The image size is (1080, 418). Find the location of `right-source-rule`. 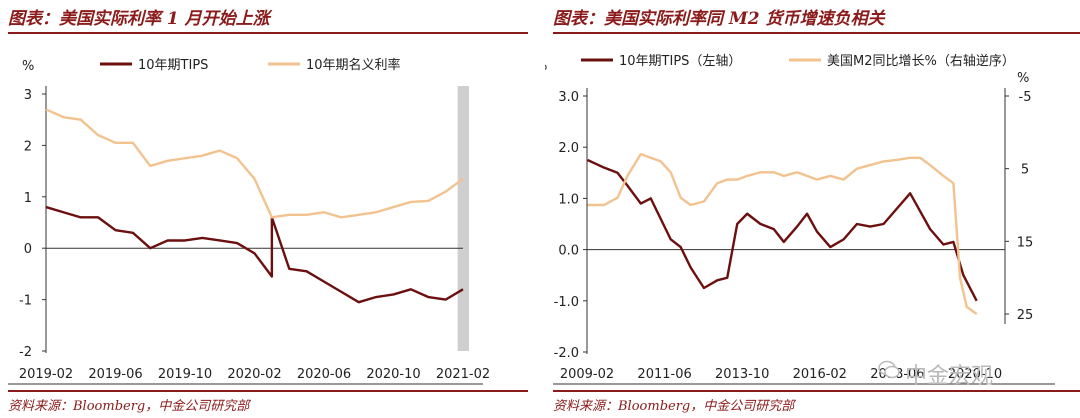

right-source-rule is located at coordinates (816, 391).